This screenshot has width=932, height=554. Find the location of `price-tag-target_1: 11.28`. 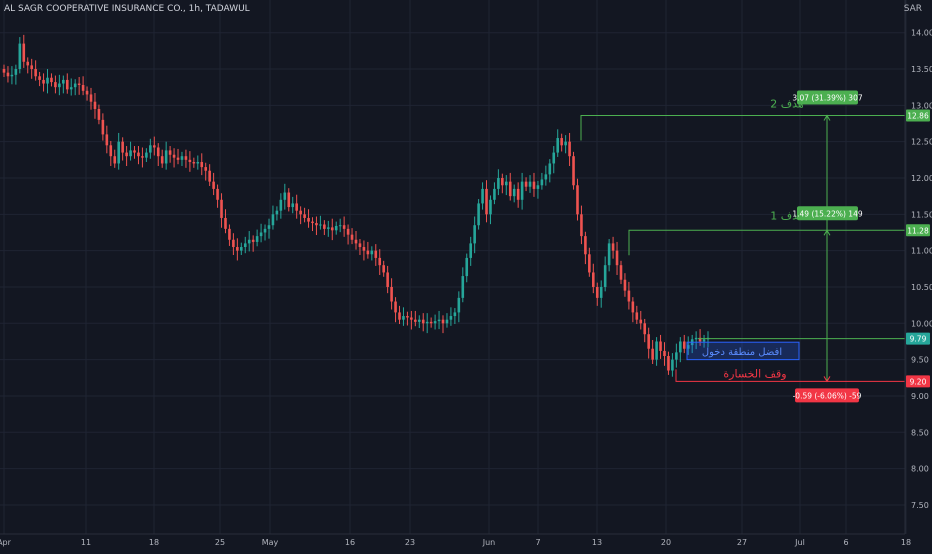

price-tag-target_1: 11.28 is located at coordinates (918, 230).